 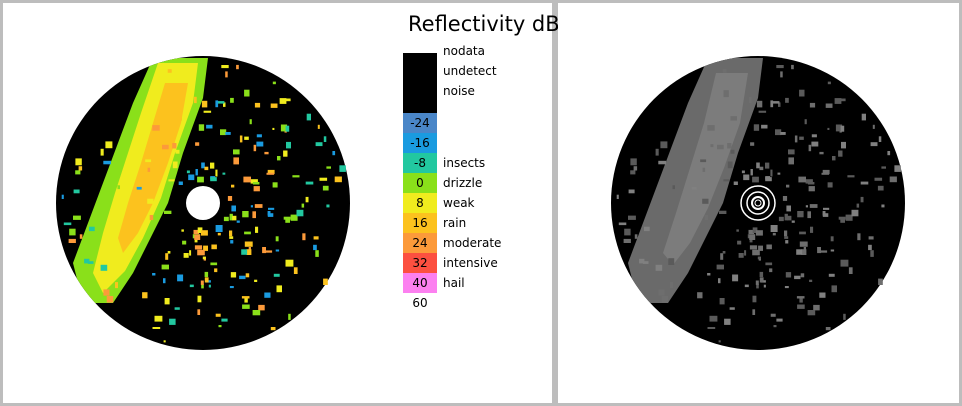 What do you see at coordinates (420, 183) in the screenshot?
I see `colorbar` at bounding box center [420, 183].